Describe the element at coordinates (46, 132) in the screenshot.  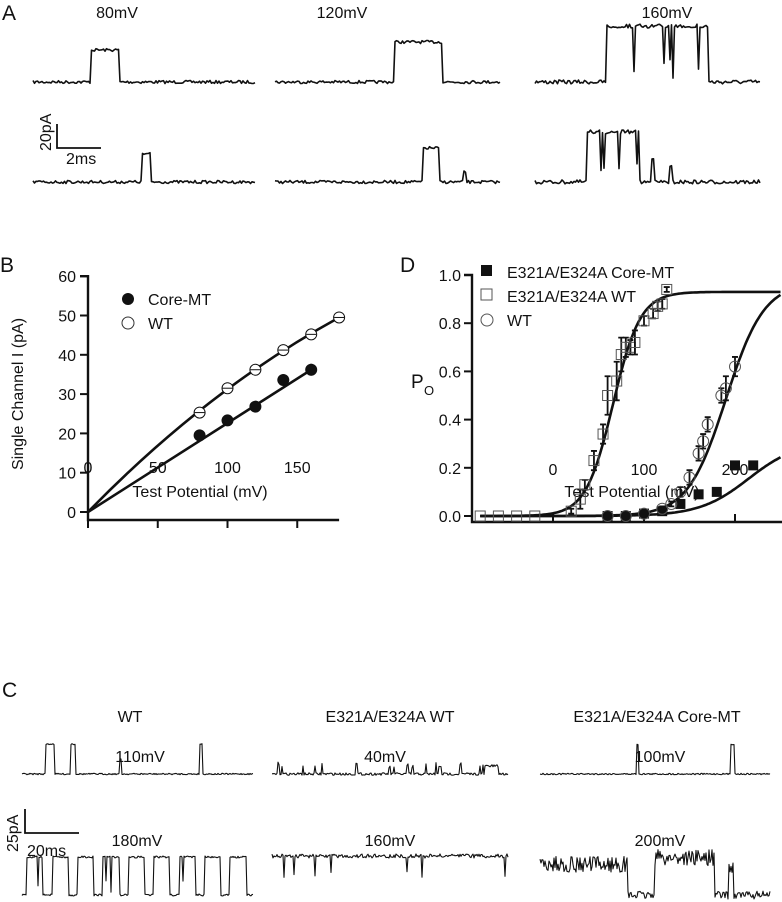
I see `scale-current-label: 20pA` at that location.